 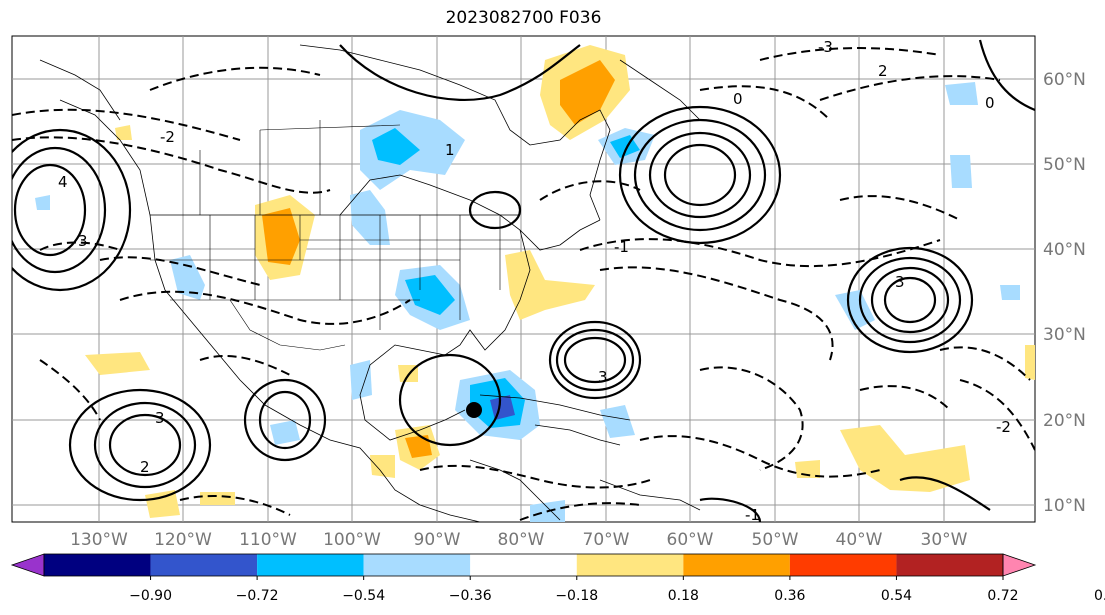 What do you see at coordinates (683, 596) in the screenshot?
I see `colorbar-tick-label: 0.18` at bounding box center [683, 596].